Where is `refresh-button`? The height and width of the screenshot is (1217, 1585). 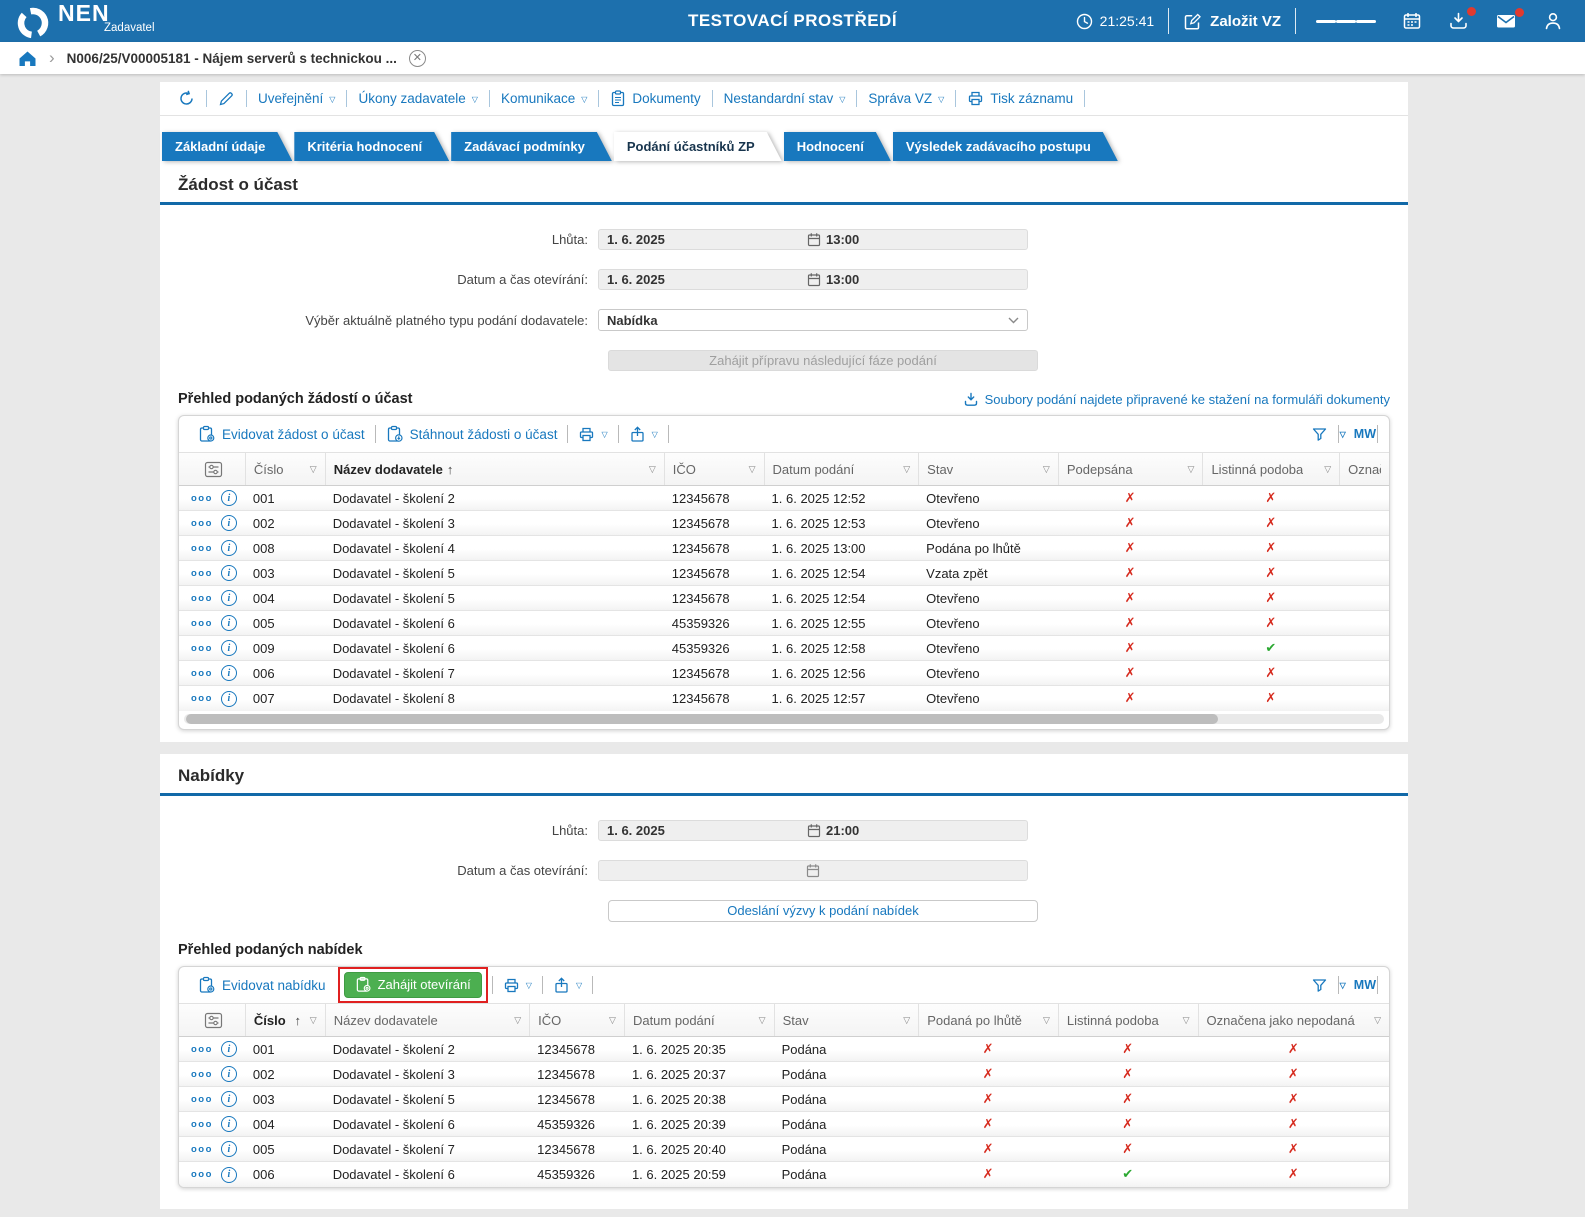
refresh-button is located at coordinates (192, 98).